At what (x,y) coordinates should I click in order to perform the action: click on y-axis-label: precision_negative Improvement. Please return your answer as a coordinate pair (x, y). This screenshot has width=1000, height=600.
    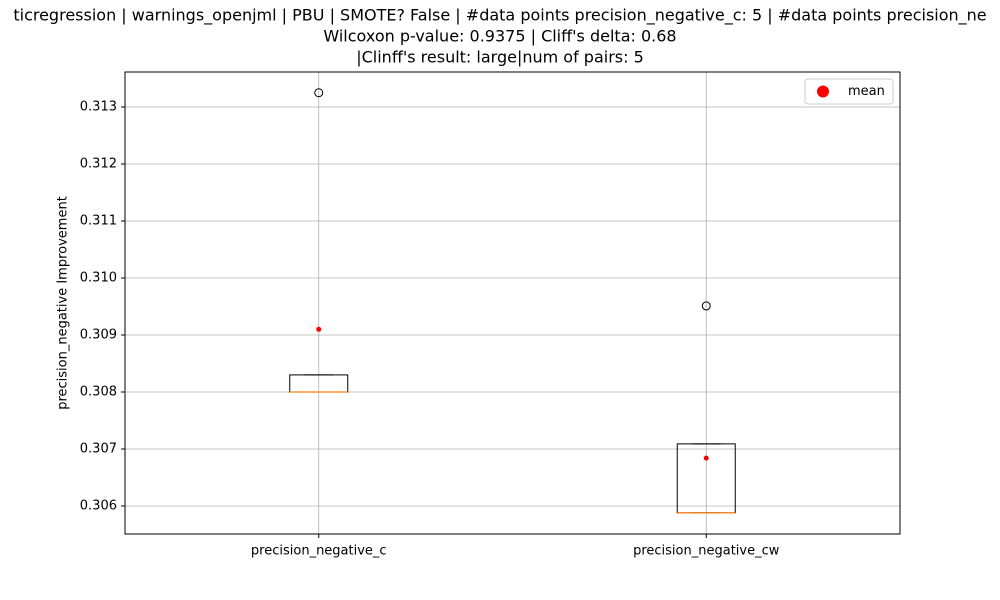
    Looking at the image, I should click on (63, 303).